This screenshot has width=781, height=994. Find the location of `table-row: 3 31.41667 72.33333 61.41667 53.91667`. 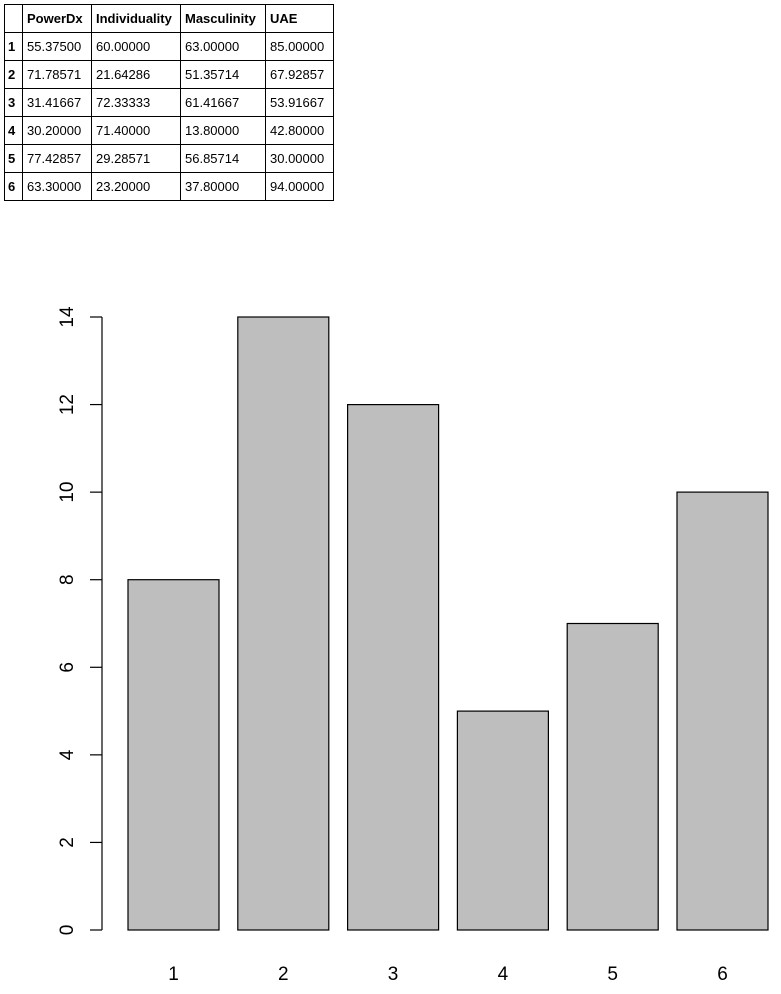

table-row: 3 31.41667 72.33333 61.41667 53.91667 is located at coordinates (169, 102).